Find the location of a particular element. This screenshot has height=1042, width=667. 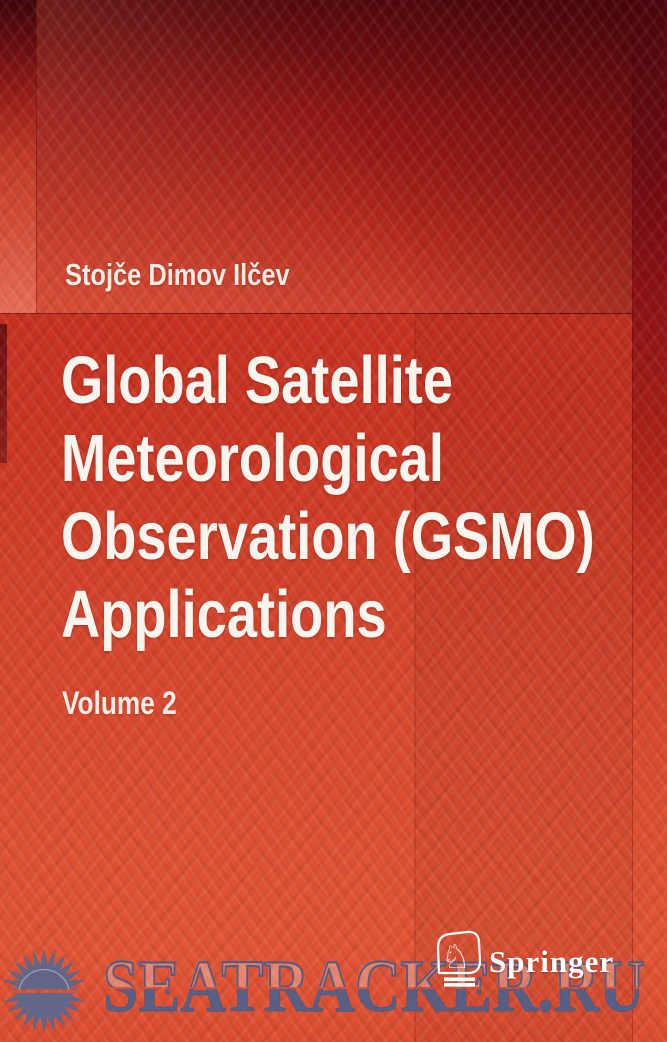

publisher-name: Springer is located at coordinates (552, 961).